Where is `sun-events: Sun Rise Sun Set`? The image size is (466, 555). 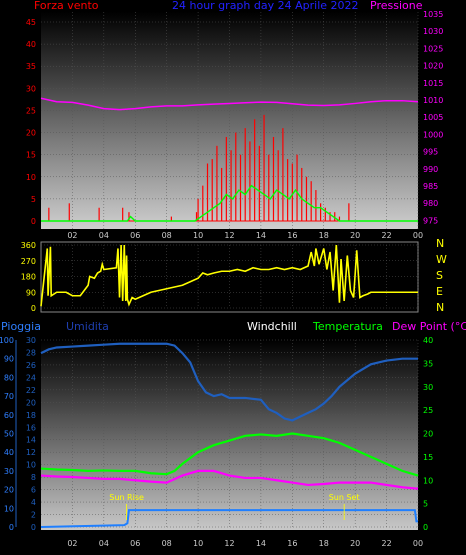
sun-events: Sun Rise Sun Set is located at coordinates (234, 506).